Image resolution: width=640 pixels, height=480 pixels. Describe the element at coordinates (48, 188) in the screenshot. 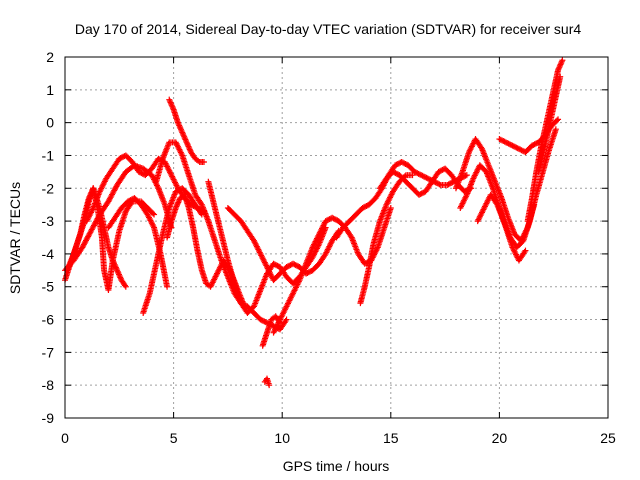

I see `y-tick-label: -2` at that location.